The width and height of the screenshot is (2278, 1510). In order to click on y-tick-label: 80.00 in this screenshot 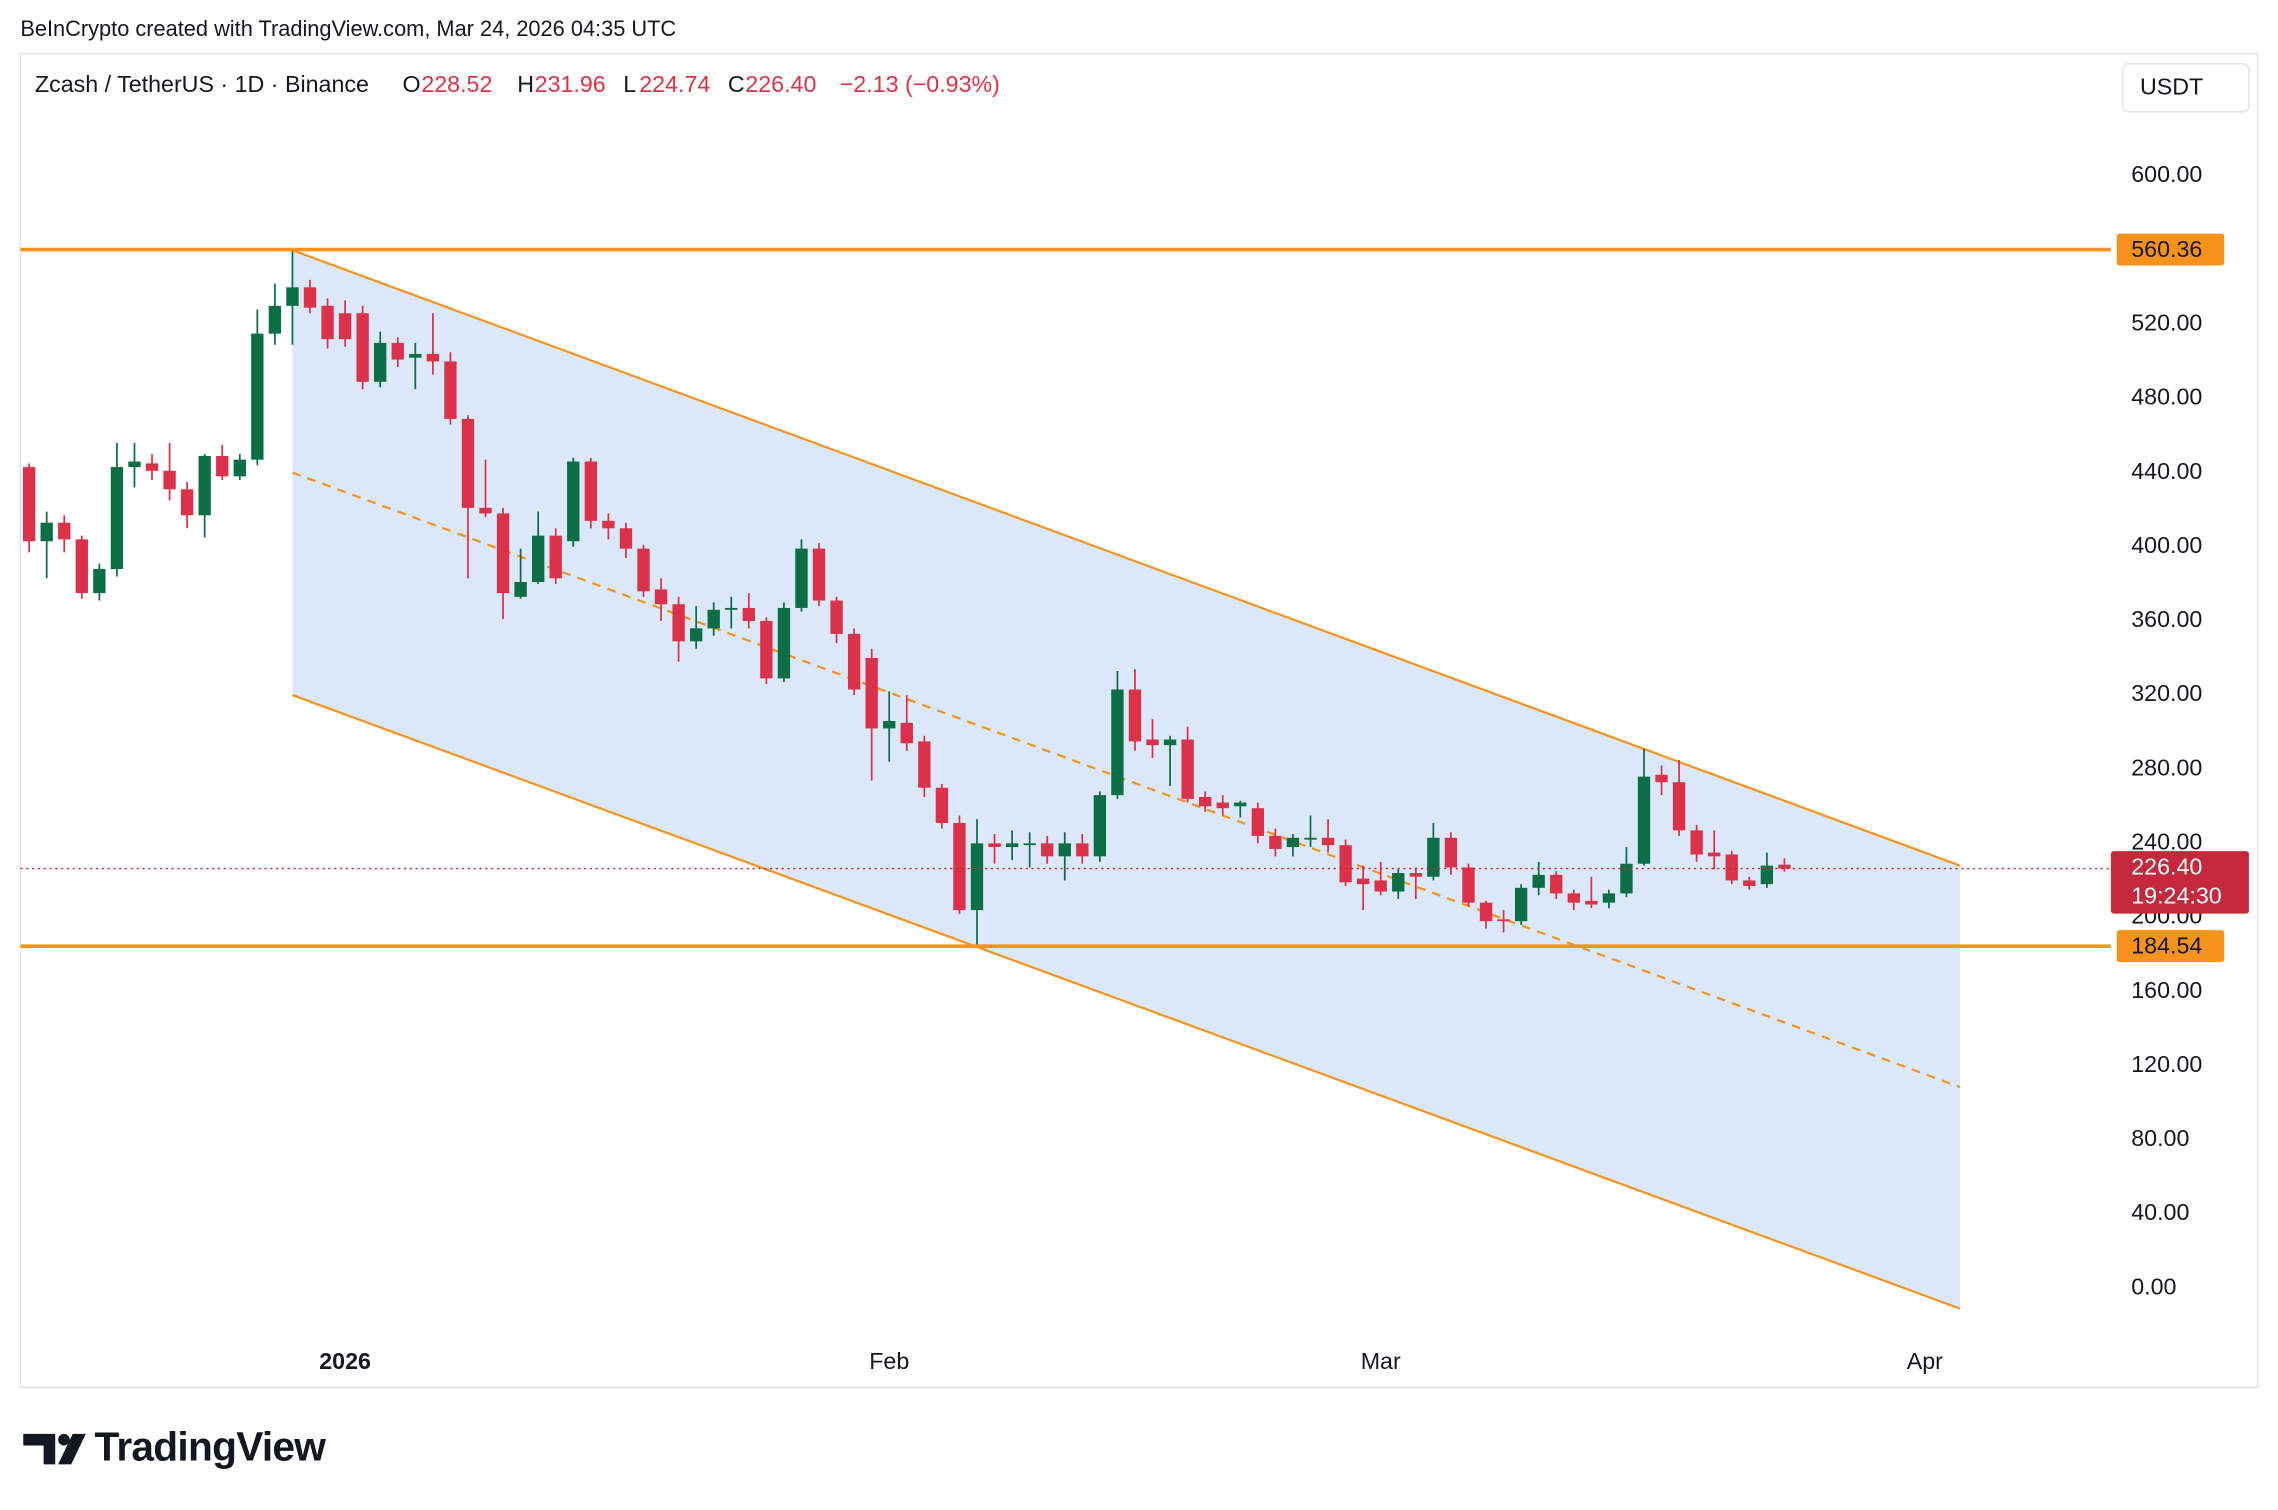, I will do `click(2160, 1138)`.